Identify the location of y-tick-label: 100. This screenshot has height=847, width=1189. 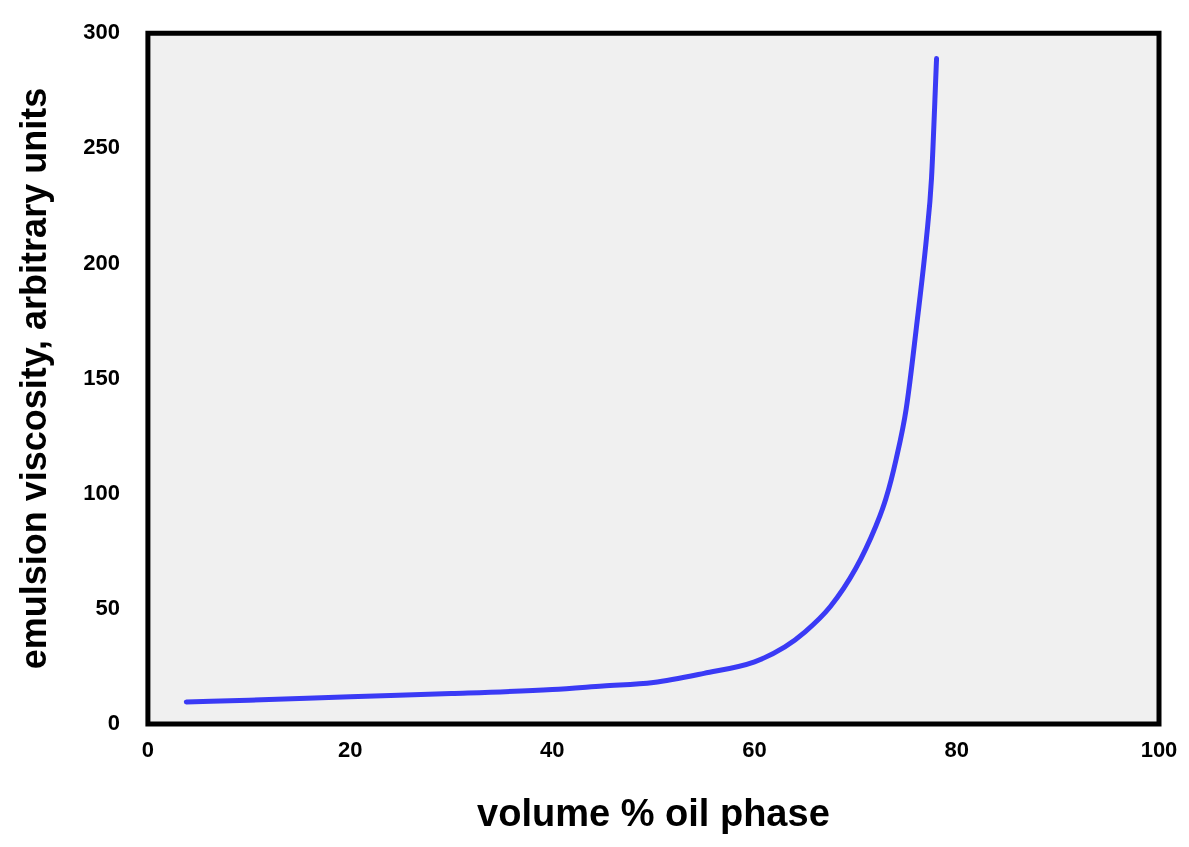
(101, 492).